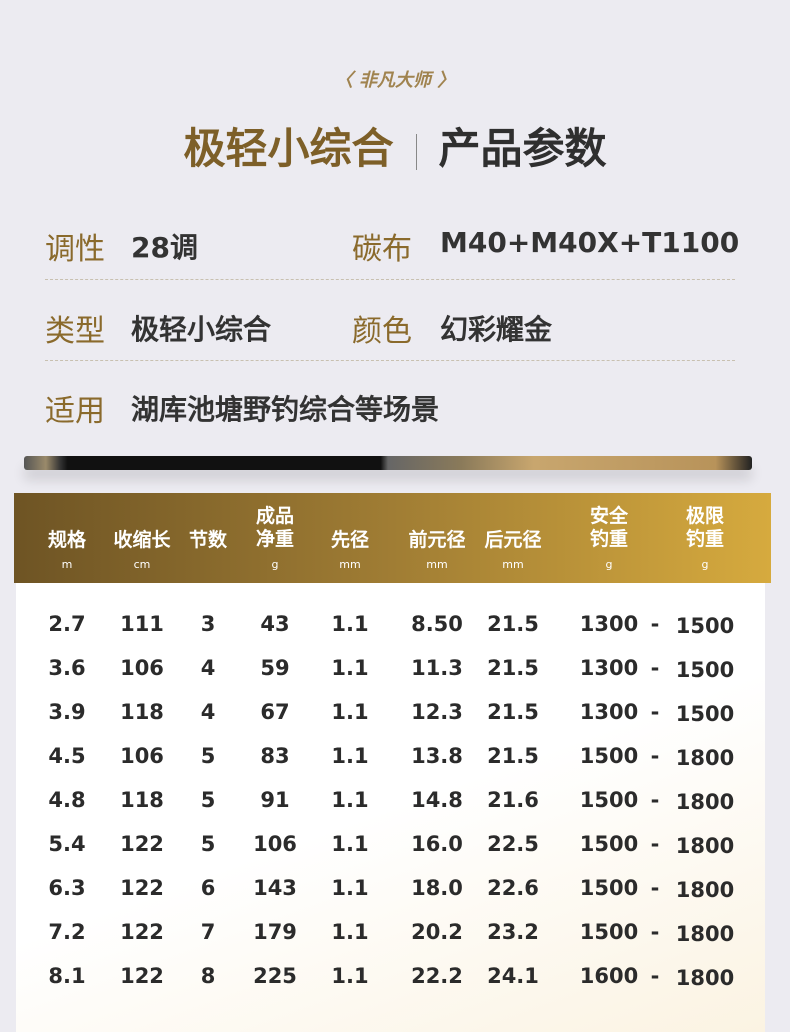 The image size is (790, 1032). I want to click on title-params: 产品参数, so click(522, 148).